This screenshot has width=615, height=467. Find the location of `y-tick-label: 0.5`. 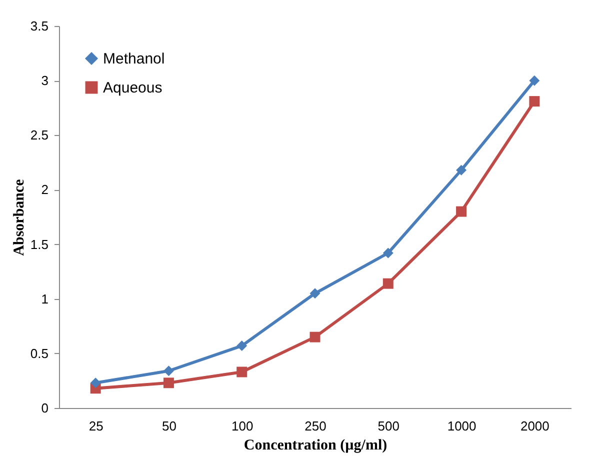

y-tick-label: 0.5 is located at coordinates (39, 353).